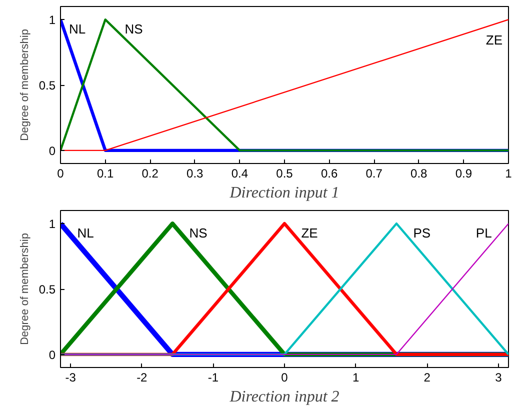 This screenshot has height=410, width=520. What do you see at coordinates (427, 377) in the screenshot?
I see `x-tick-label: 2` at bounding box center [427, 377].